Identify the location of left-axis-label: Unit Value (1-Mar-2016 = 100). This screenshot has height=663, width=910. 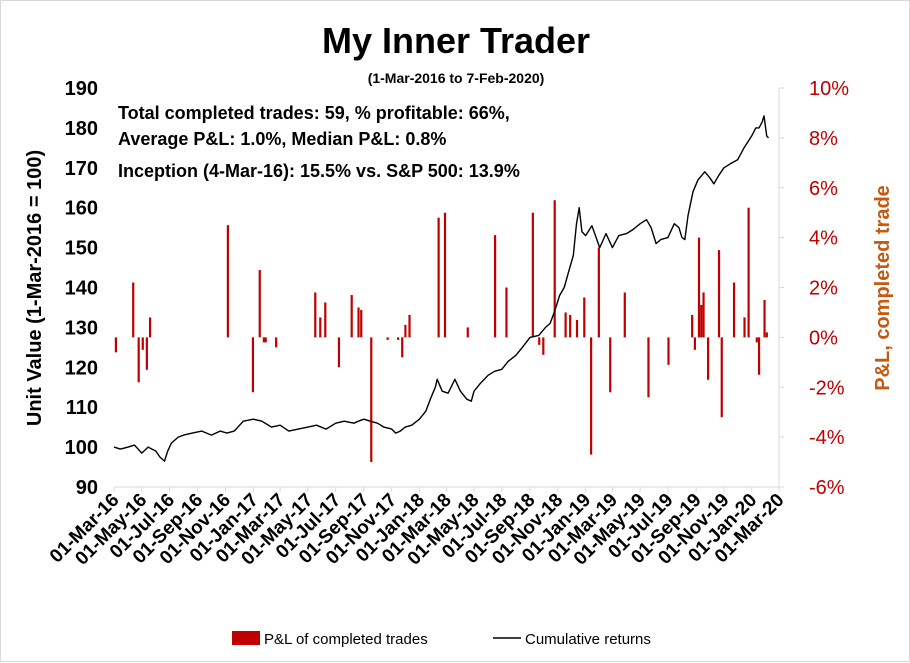
(35, 288).